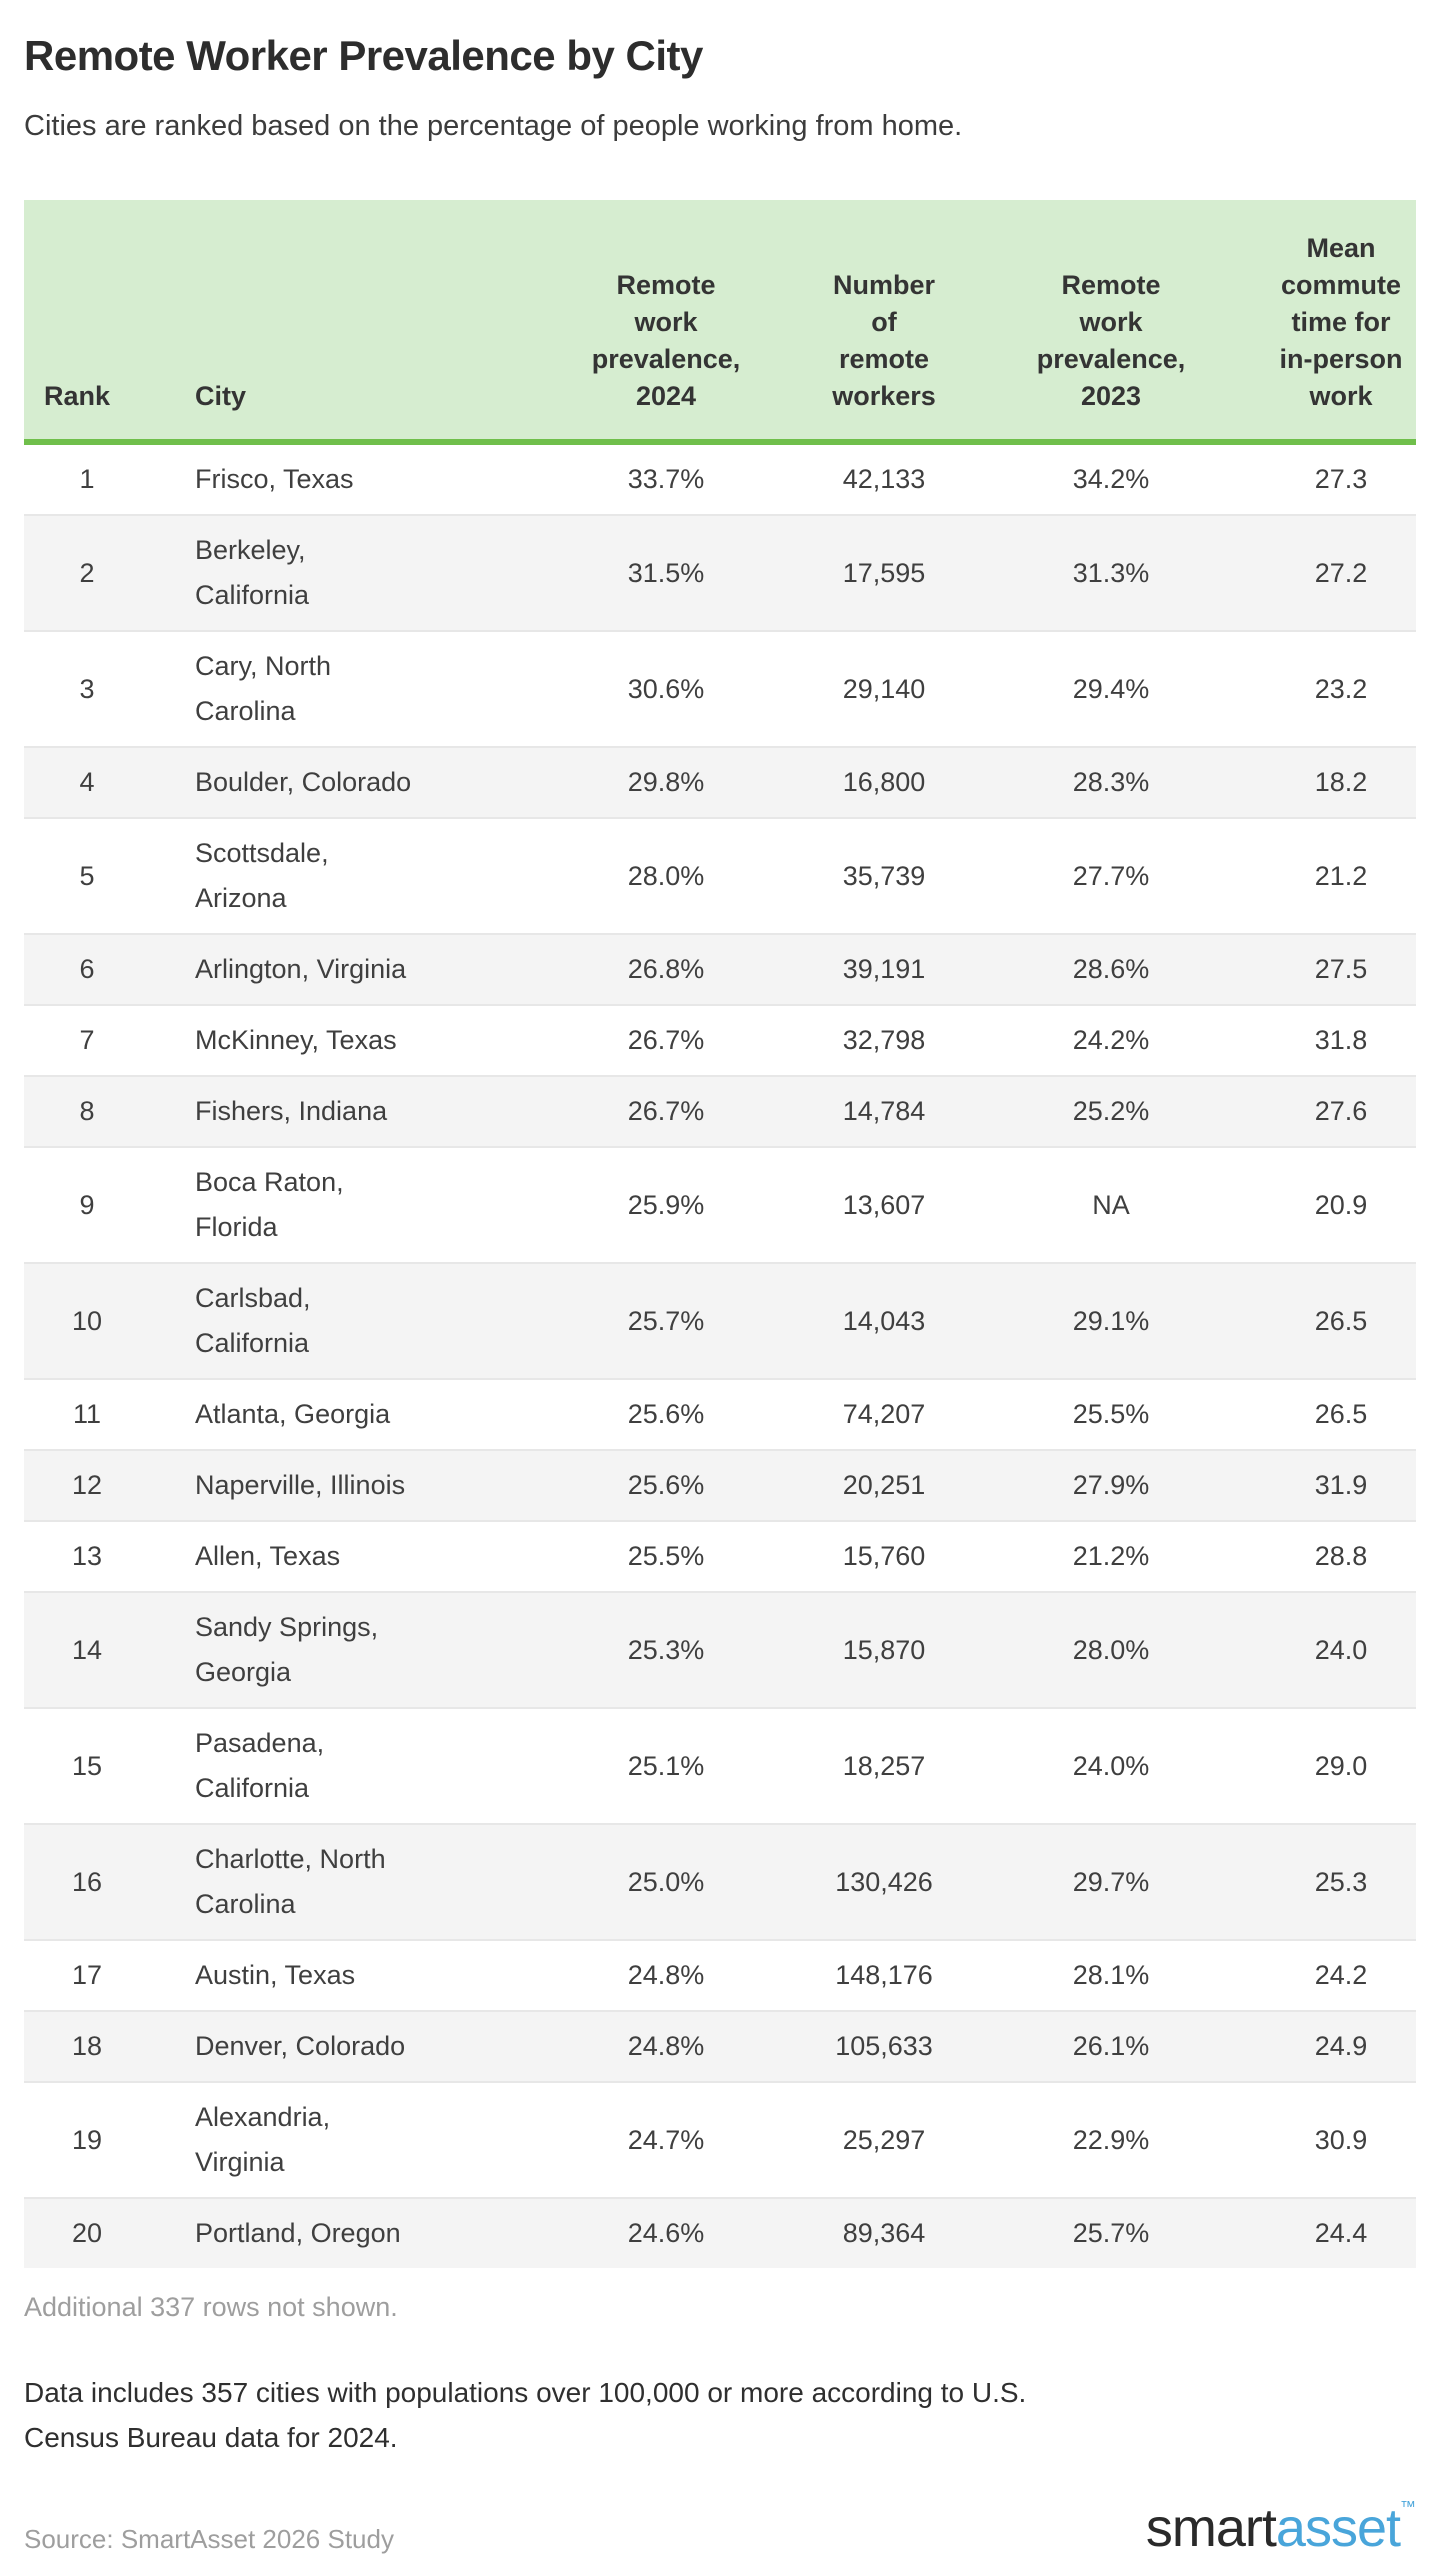  What do you see at coordinates (1341, 2233) in the screenshot?
I see `cell-mean_commute: 24.4` at bounding box center [1341, 2233].